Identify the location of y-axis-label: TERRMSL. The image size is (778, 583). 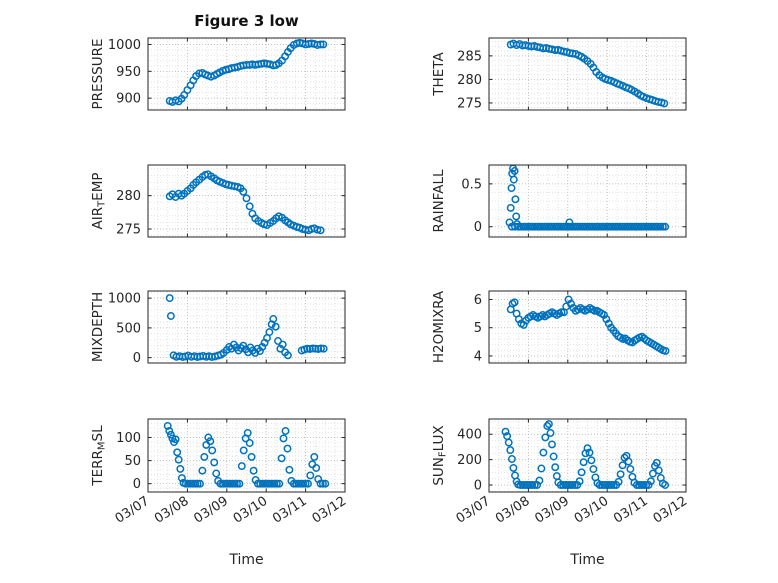
(99, 456).